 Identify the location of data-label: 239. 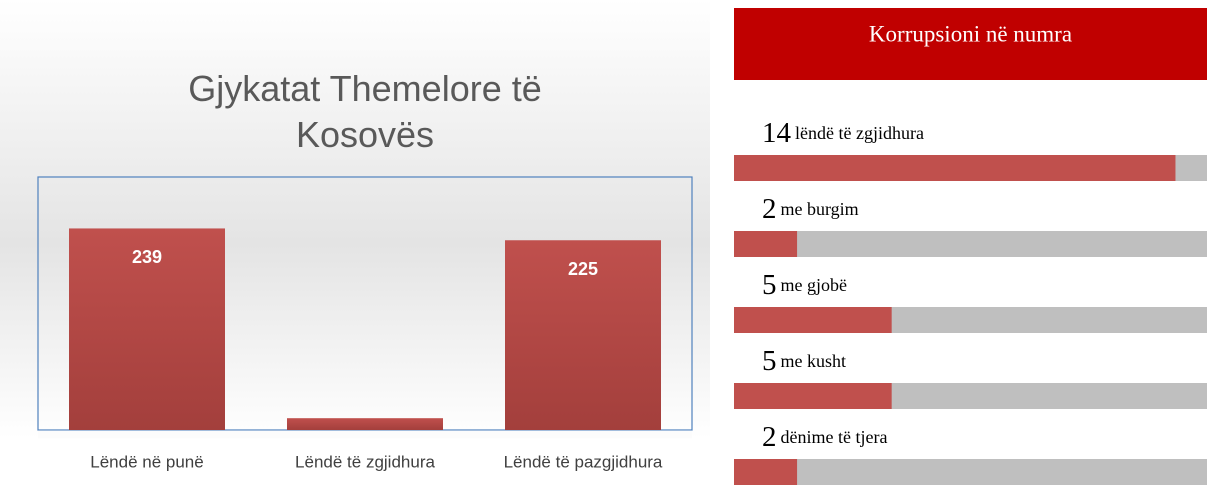
(147, 257).